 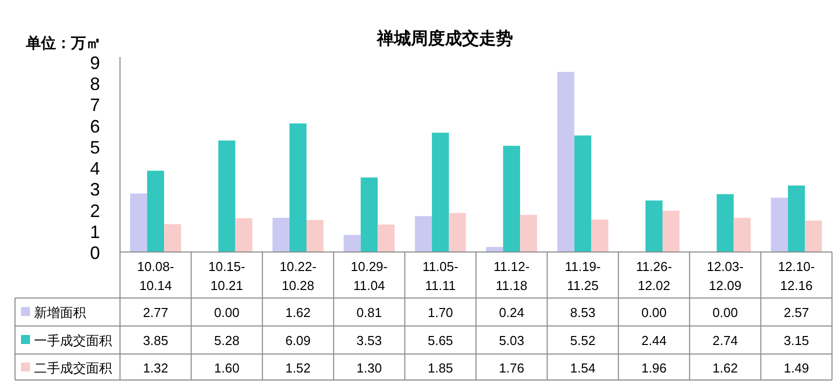 I want to click on x-tick-label: 10.22-10.28, so click(x=298, y=276).